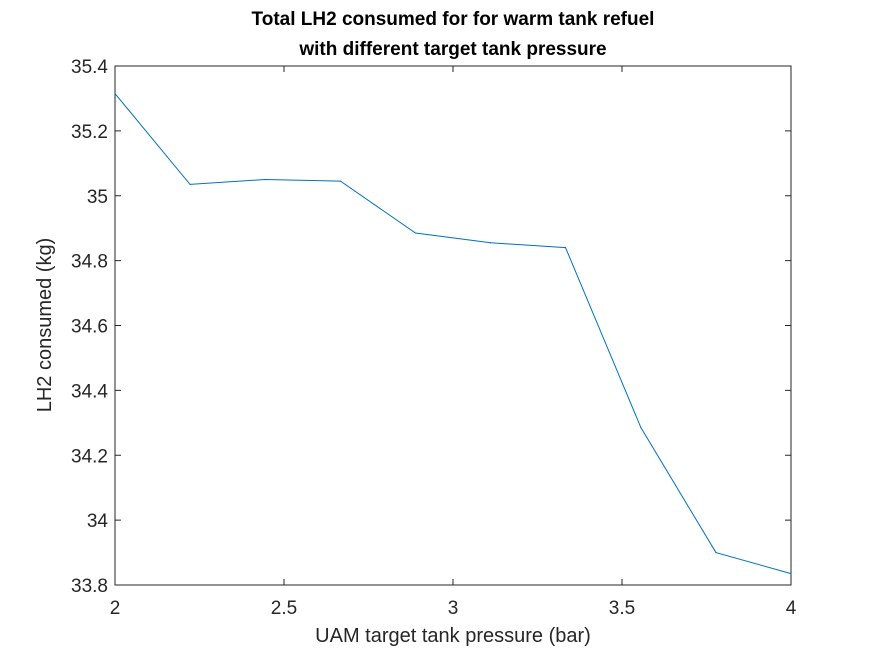 Image resolution: width=875 pixels, height=656 pixels. Describe the element at coordinates (89, 262) in the screenshot. I see `y-tick-label: 34.8` at that location.